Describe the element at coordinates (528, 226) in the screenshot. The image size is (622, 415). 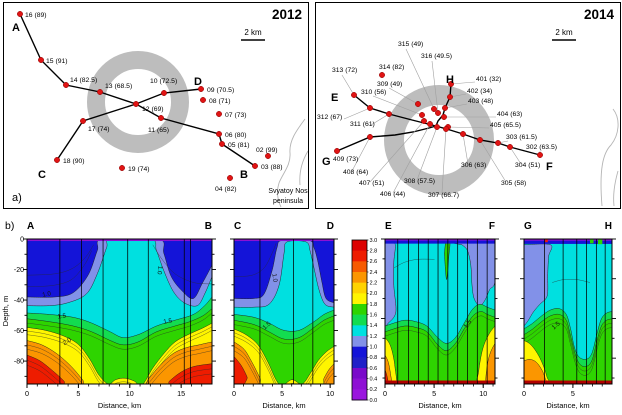
I see `section-endpoint-label: G` at that location.